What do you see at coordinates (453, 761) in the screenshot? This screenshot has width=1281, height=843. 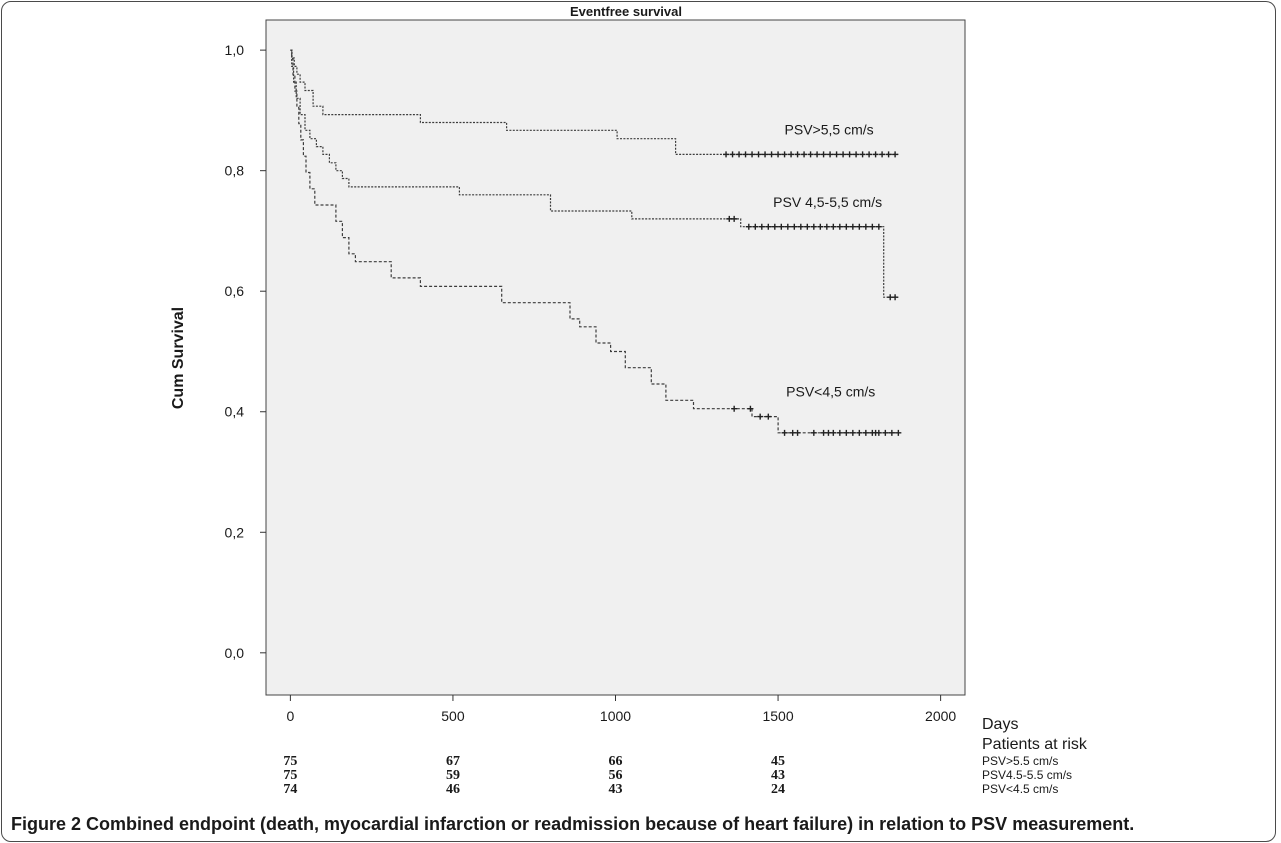 I see `risk-count: 67` at bounding box center [453, 761].